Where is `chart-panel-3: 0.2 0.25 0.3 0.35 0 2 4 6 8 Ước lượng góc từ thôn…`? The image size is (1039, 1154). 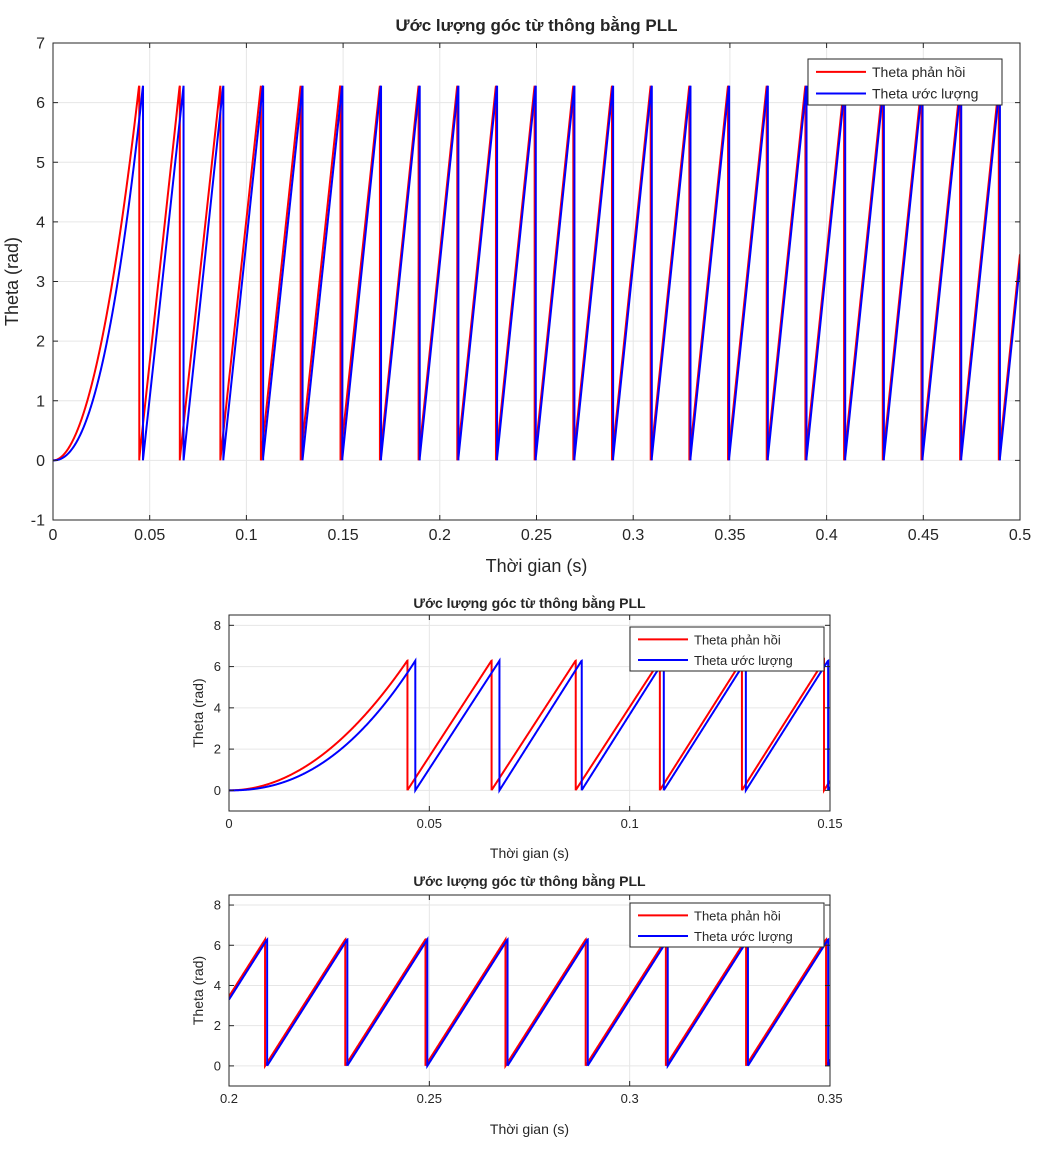 chart-panel-3: 0.2 0.25 0.3 0.35 0 2 4 6 8 Ước lượng góc từ thôn… is located at coordinates (516, 1004).